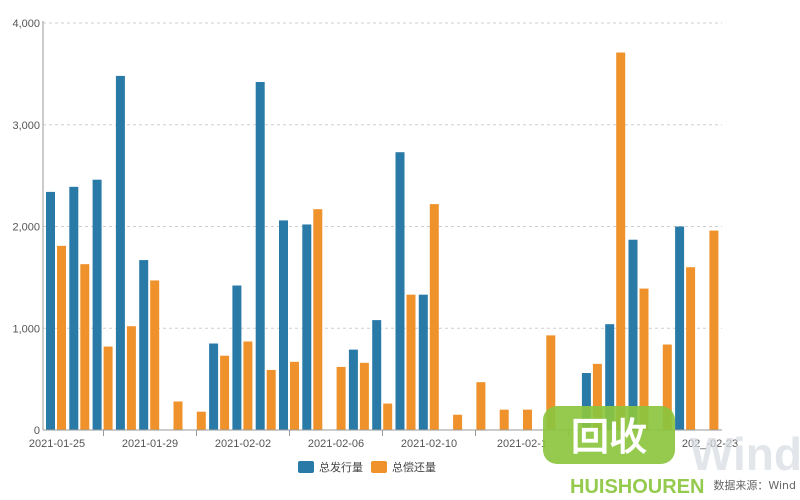 This screenshot has width=800, height=500. I want to click on legend: 总发行量 总偿还量, so click(367, 467).